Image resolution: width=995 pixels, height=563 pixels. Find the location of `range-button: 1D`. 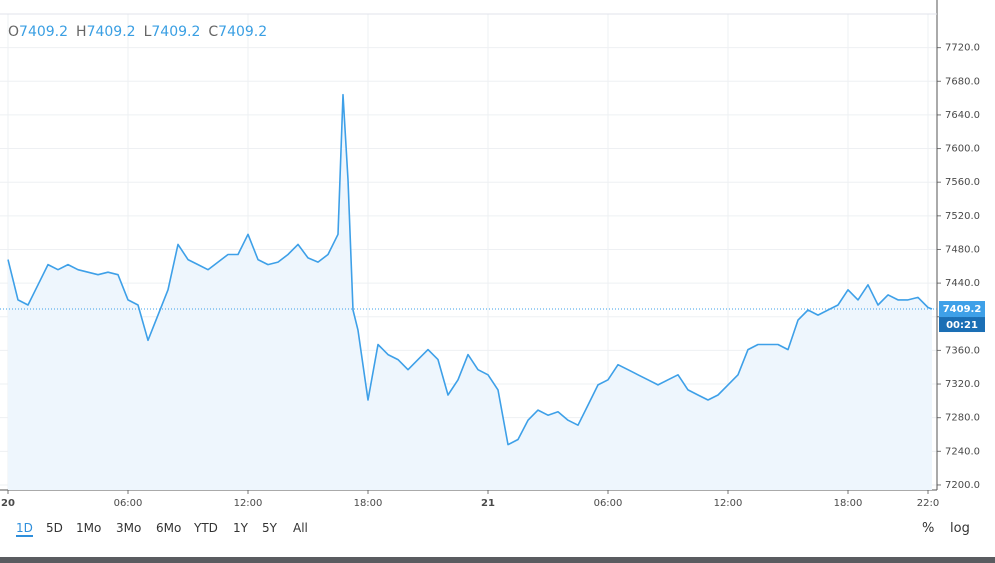

range-button: 1D is located at coordinates (24, 529).